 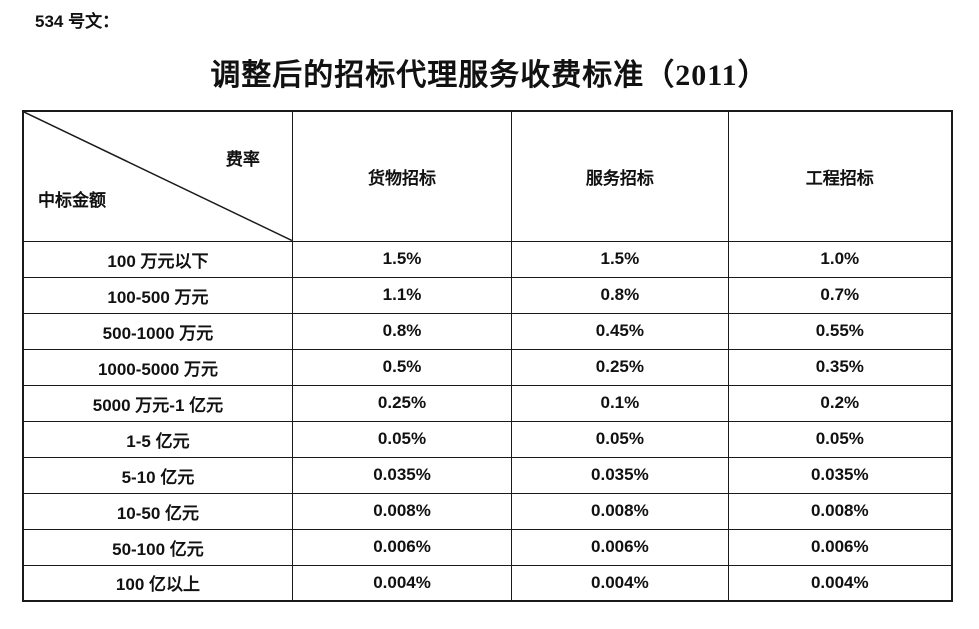 I want to click on row-label: 50-100 亿元, so click(x=157, y=547).